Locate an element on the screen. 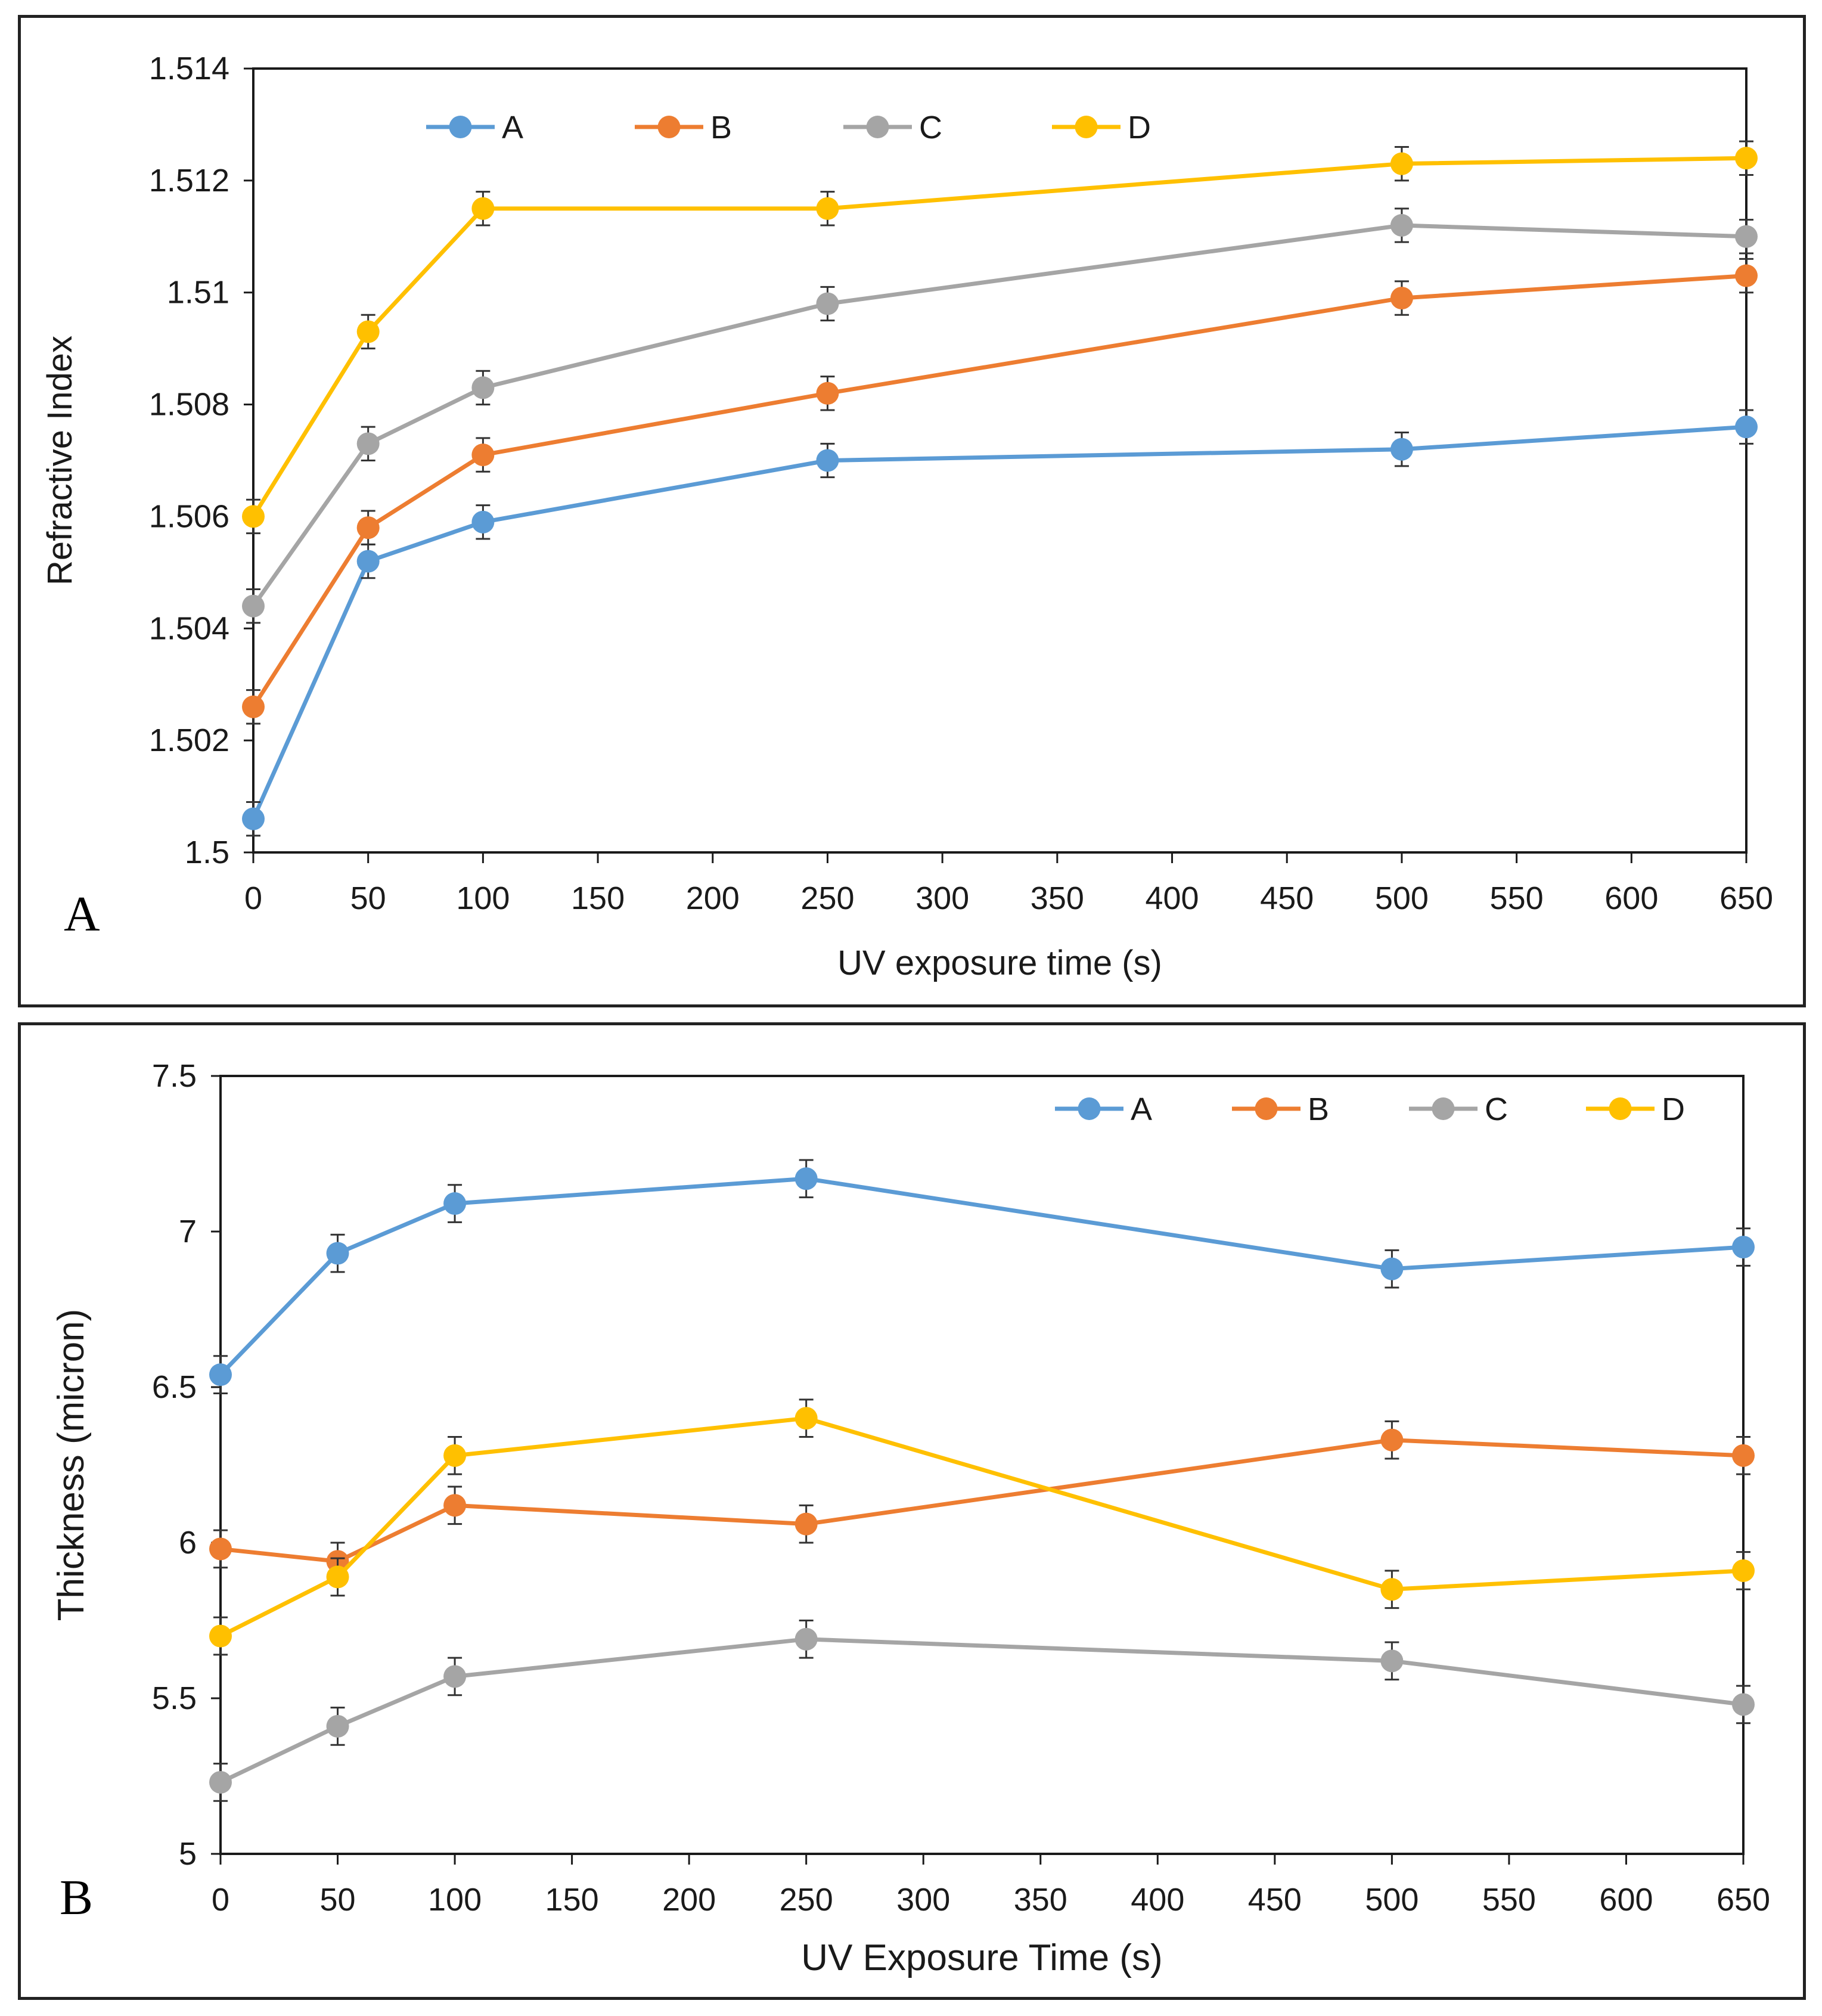  legend-item-b: B is located at coordinates (1280, 1109).